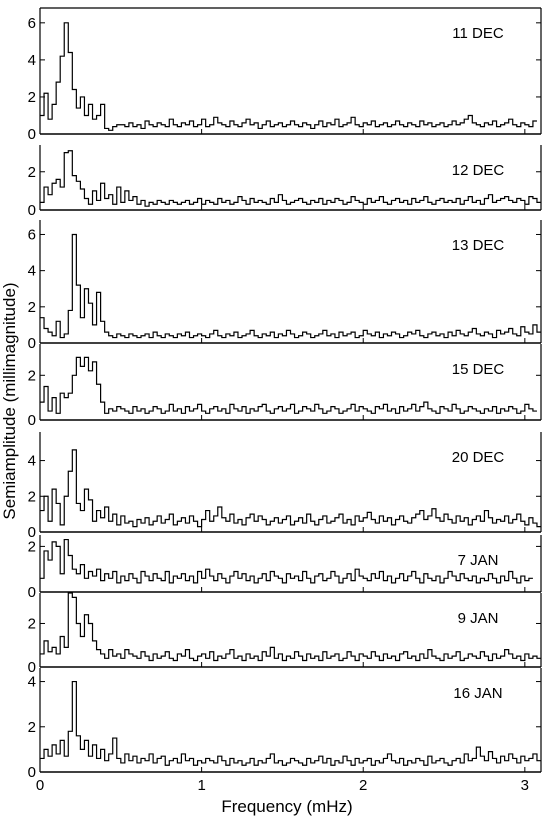 The image size is (545, 822). What do you see at coordinates (477, 693) in the screenshot?
I see `panel-date-label: 16 JAN` at bounding box center [477, 693].